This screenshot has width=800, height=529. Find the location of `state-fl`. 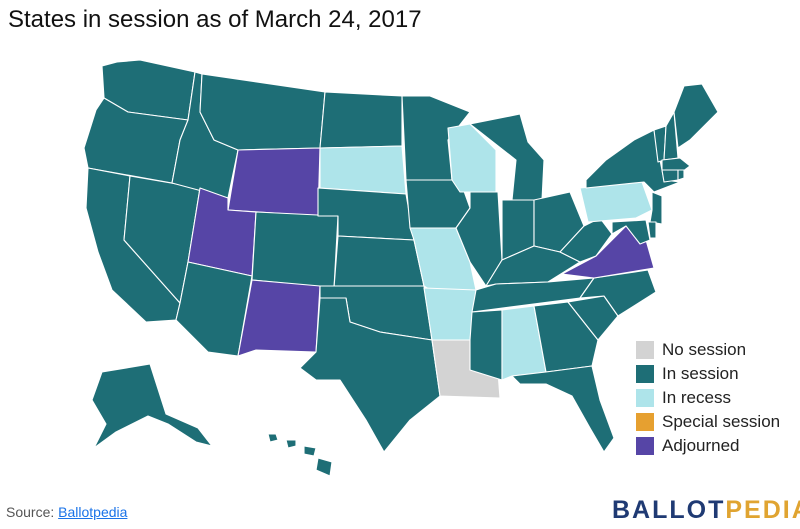

state-fl is located at coordinates (563, 409).